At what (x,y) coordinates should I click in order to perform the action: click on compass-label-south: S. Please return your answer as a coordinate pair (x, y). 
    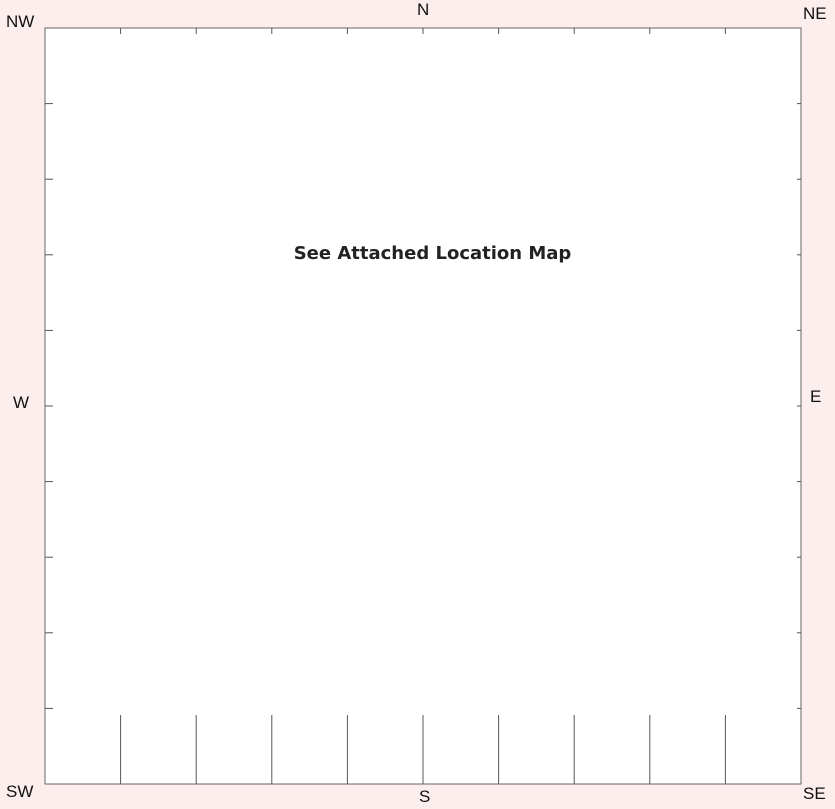
    Looking at the image, I should click on (425, 796).